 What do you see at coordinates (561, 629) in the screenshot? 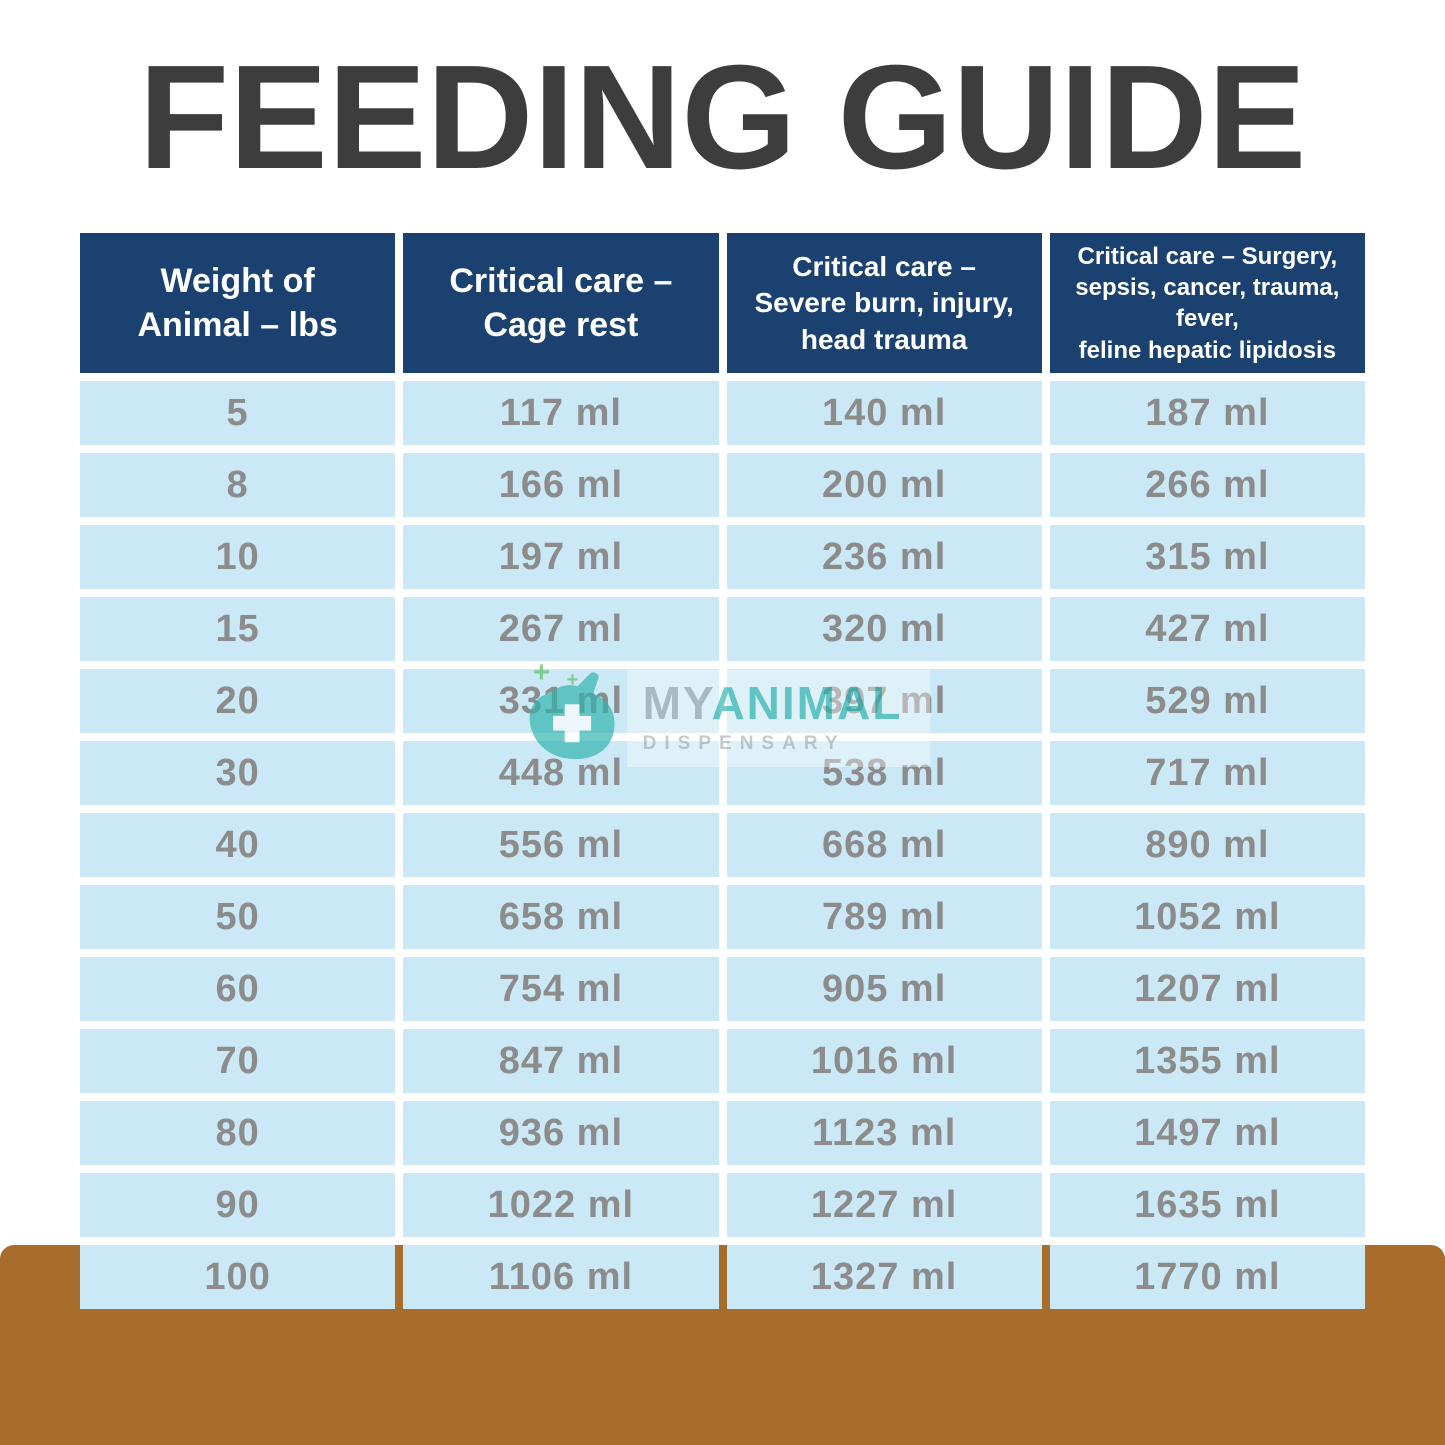
I see `value-cell: 267 ml` at bounding box center [561, 629].